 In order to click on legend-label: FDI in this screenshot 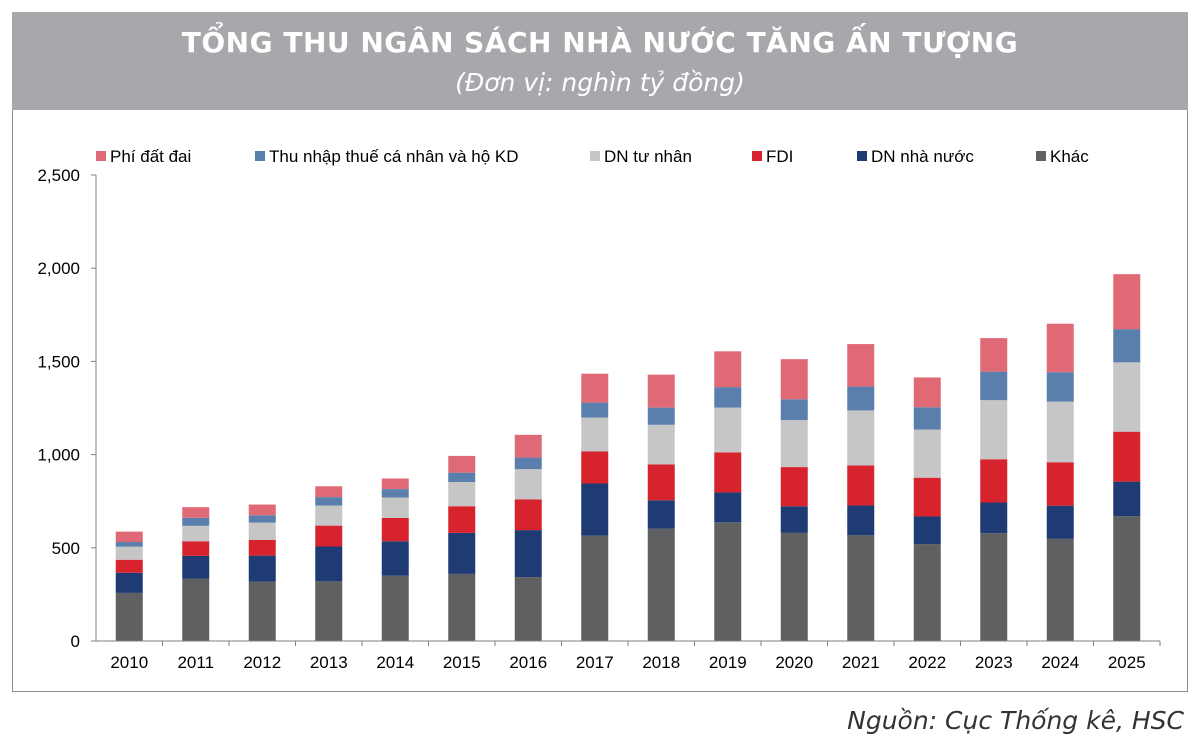, I will do `click(779, 156)`.